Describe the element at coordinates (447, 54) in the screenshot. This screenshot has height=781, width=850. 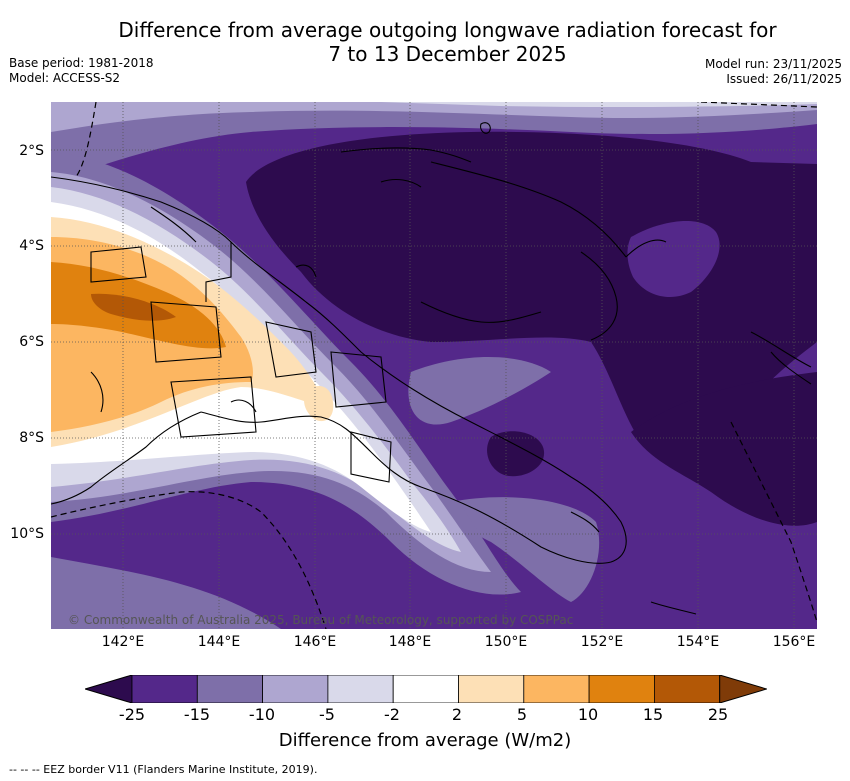
I see `title-line-2: 7 to 13 December 2025` at that location.